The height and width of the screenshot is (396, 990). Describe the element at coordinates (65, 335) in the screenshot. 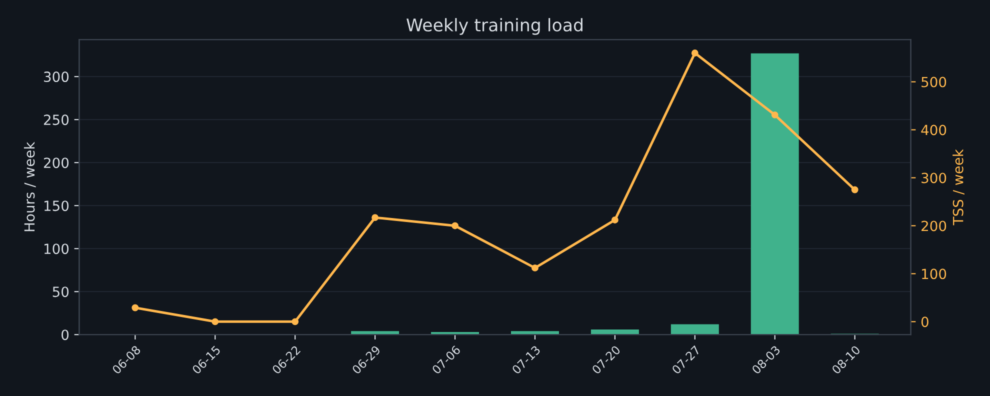

I see `y-tick-label: 0` at that location.